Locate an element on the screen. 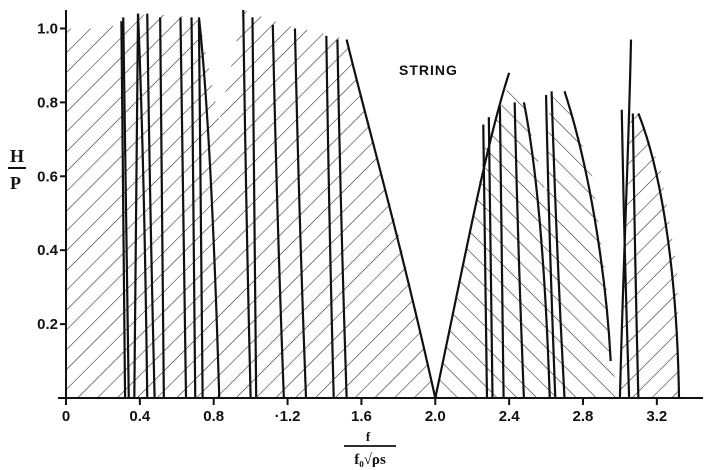  x-tick-label: 1.6 is located at coordinates (361, 416).